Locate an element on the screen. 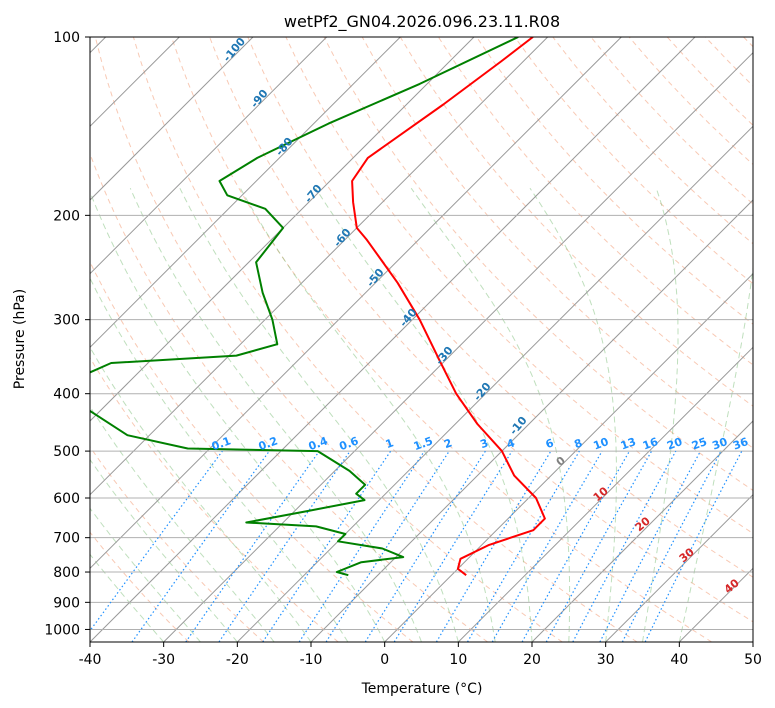 This screenshot has height=708, width=775. x-tick-label: 20 is located at coordinates (532, 660).